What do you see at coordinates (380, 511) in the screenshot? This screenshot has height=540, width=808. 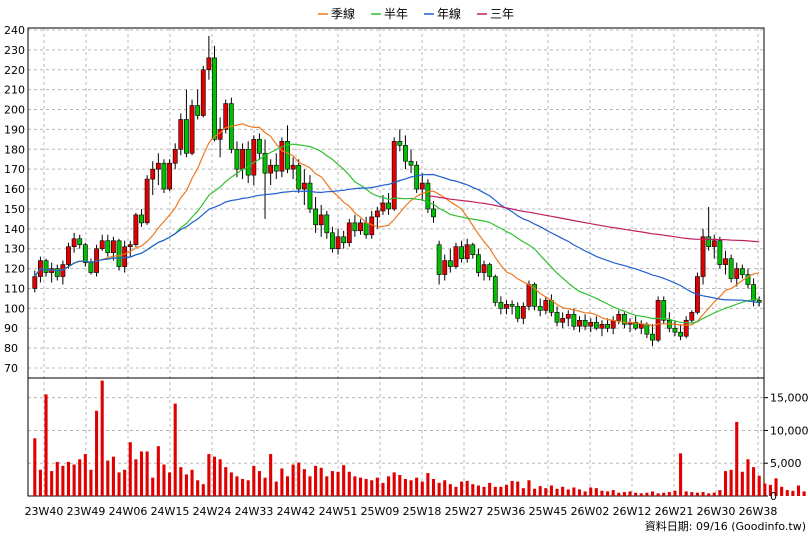 I see `x-tick-label: 25W09` at bounding box center [380, 511].